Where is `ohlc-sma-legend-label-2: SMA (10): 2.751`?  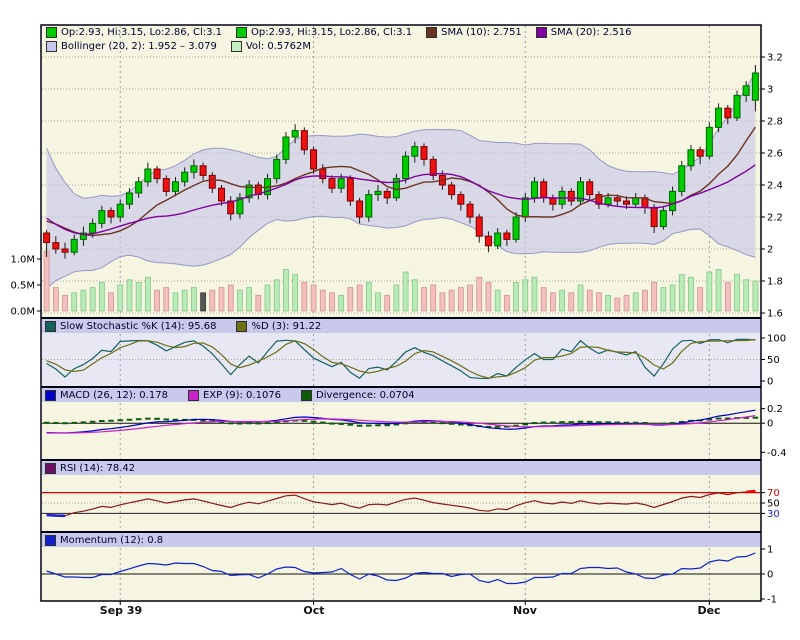 ohlc-sma-legend-label-2: SMA (10): 2.751 is located at coordinates (481, 32).